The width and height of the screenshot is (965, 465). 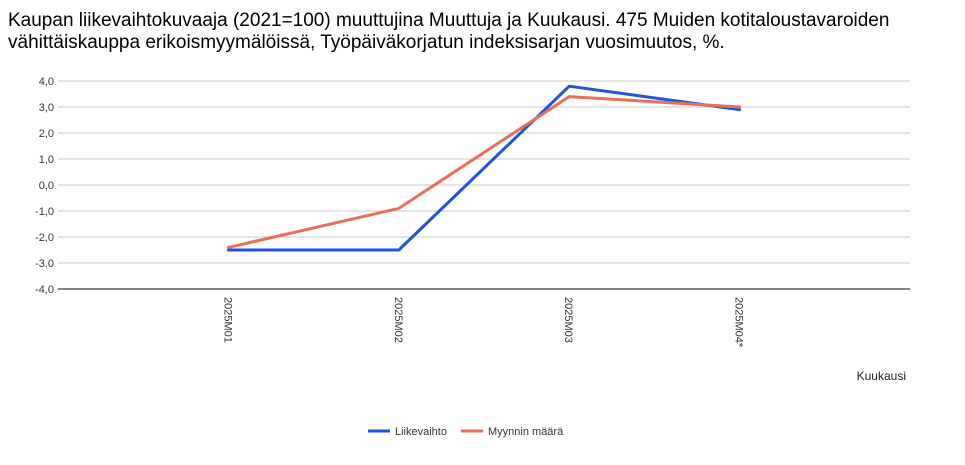 What do you see at coordinates (398, 320) in the screenshot?
I see `x-tick-label: 2025M02` at bounding box center [398, 320].